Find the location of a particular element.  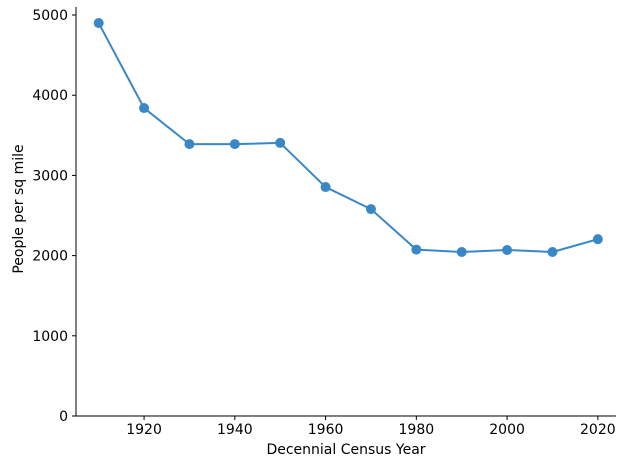

y-axis-label: People per sq mile is located at coordinates (19, 209).